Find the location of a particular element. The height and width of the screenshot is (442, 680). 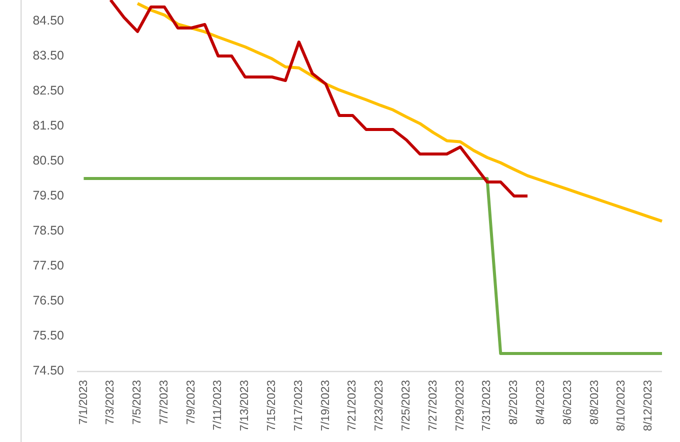

x-tick-label: 8/8/2023 is located at coordinates (594, 402).